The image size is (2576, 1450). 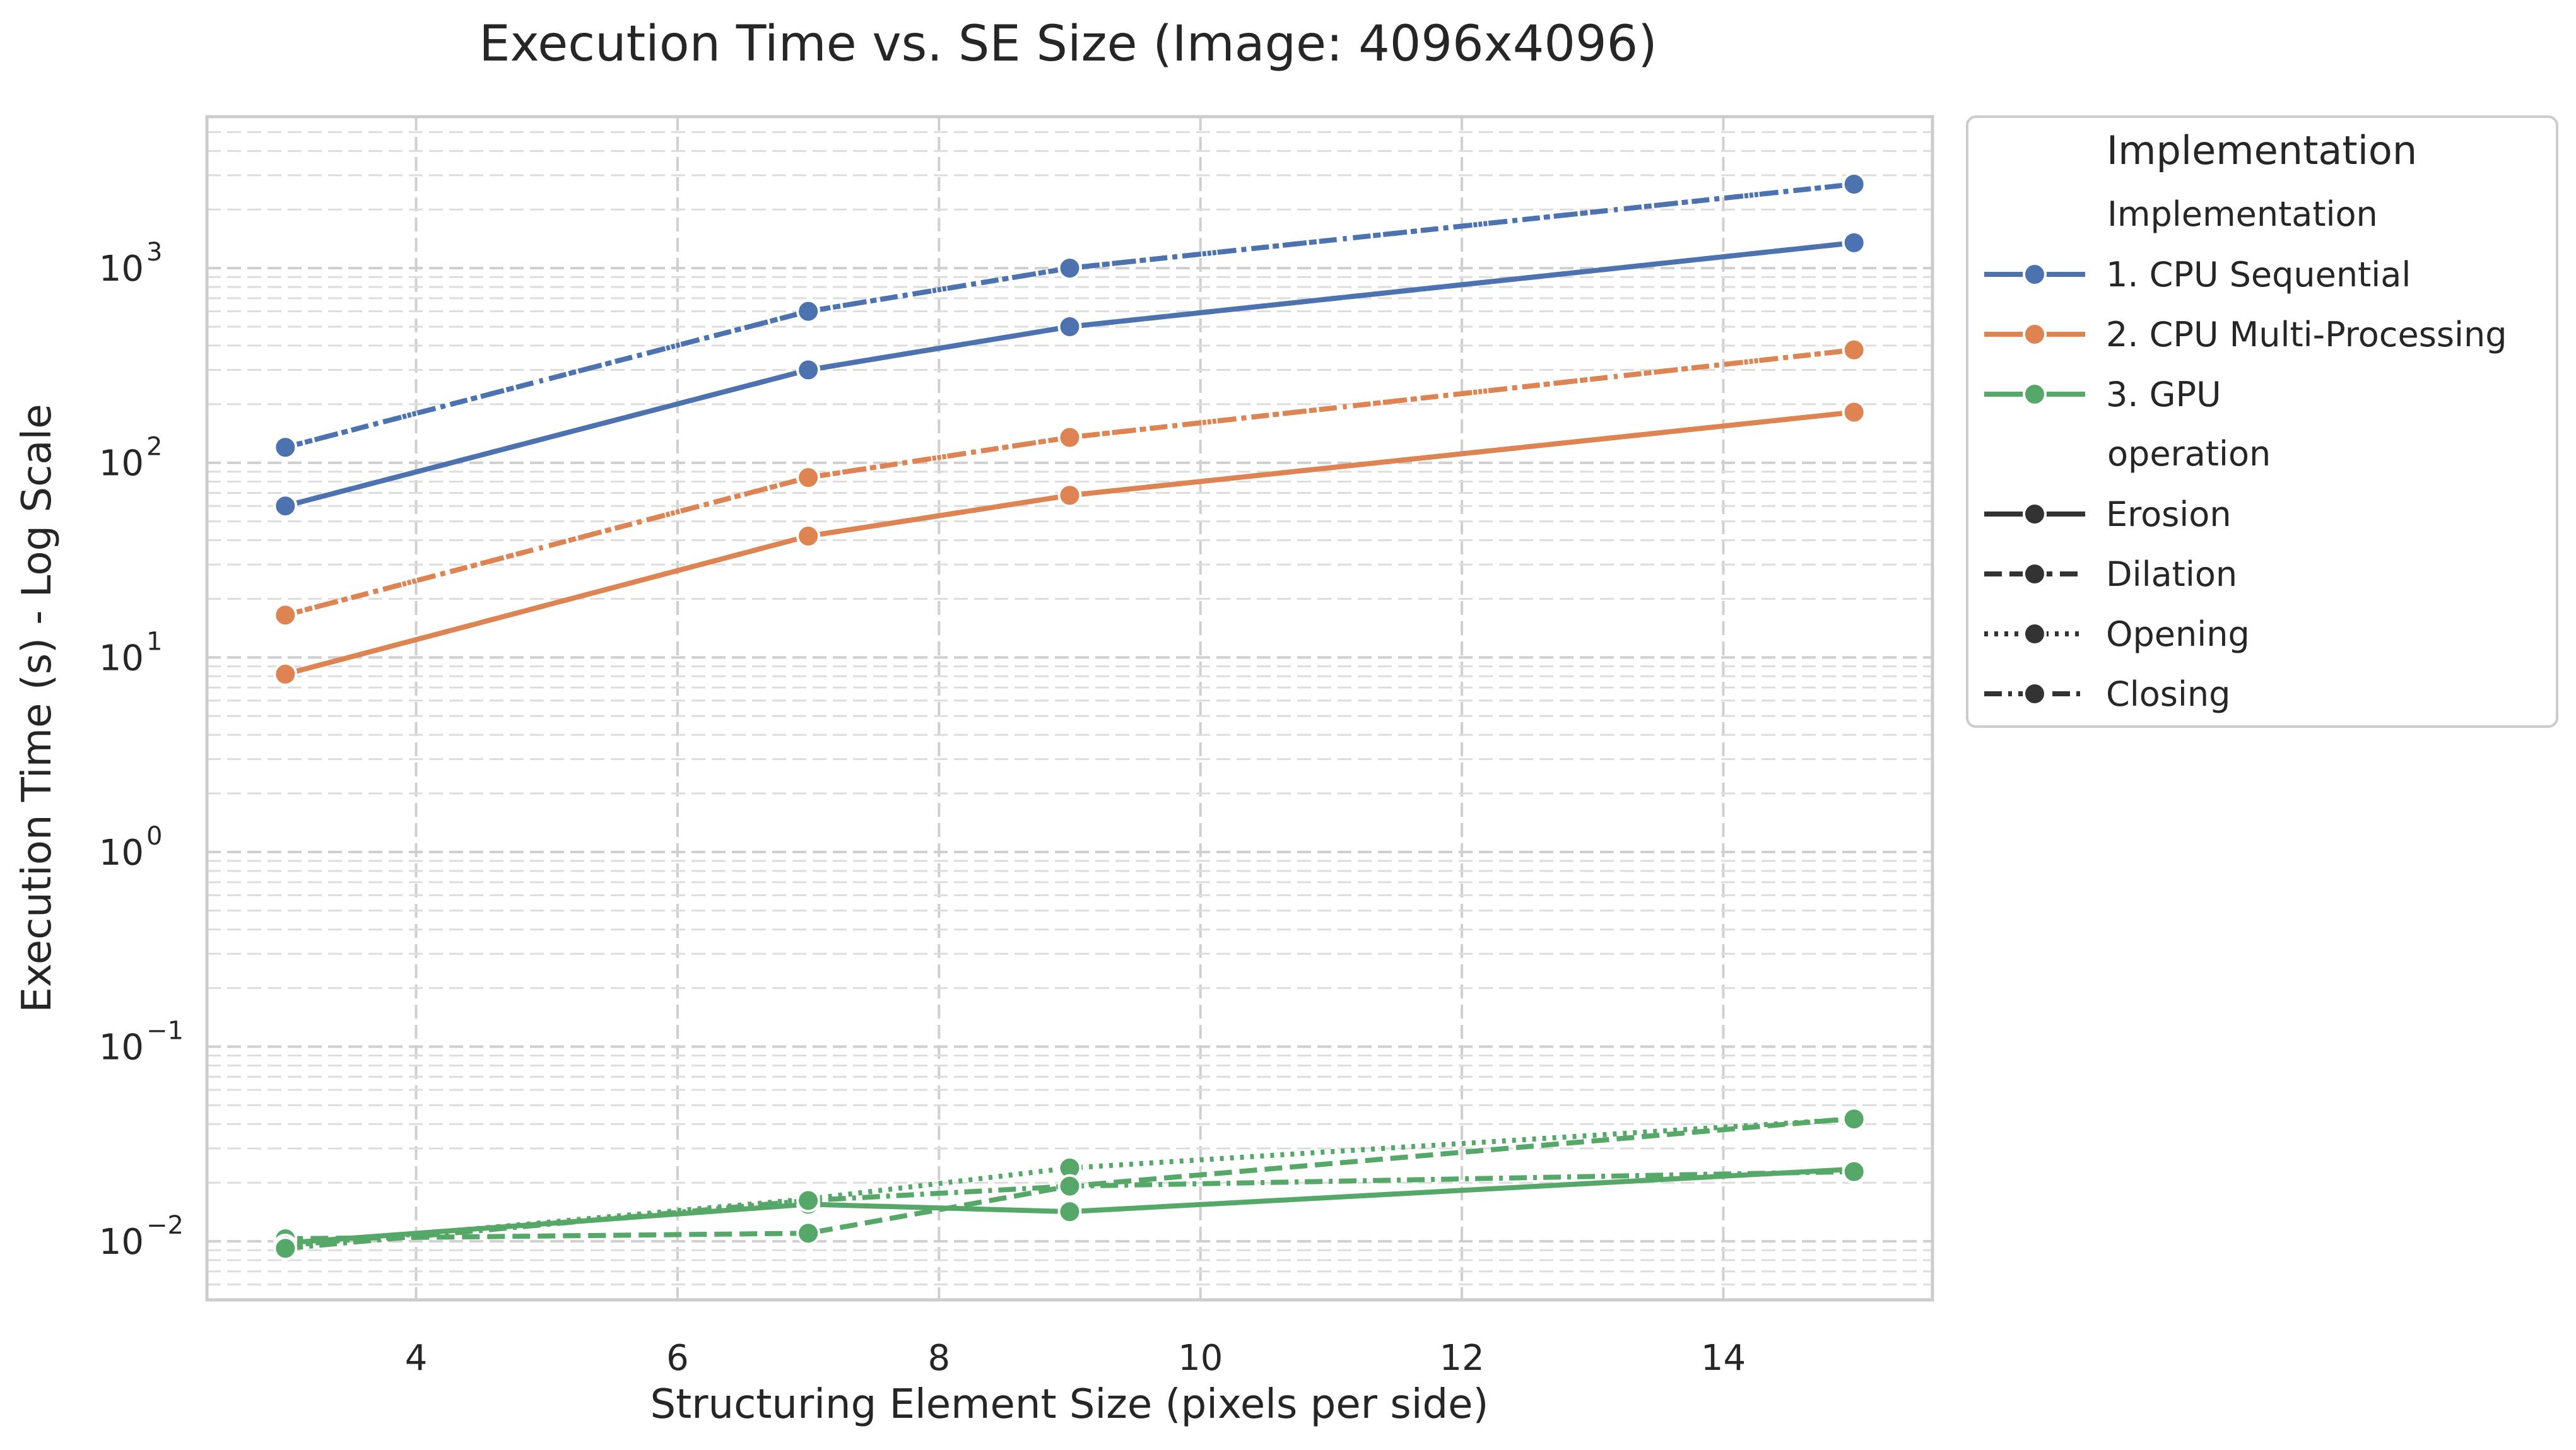 What do you see at coordinates (37, 708) in the screenshot?
I see `y-axis-label: Execution Time (s) - Log Scale` at bounding box center [37, 708].